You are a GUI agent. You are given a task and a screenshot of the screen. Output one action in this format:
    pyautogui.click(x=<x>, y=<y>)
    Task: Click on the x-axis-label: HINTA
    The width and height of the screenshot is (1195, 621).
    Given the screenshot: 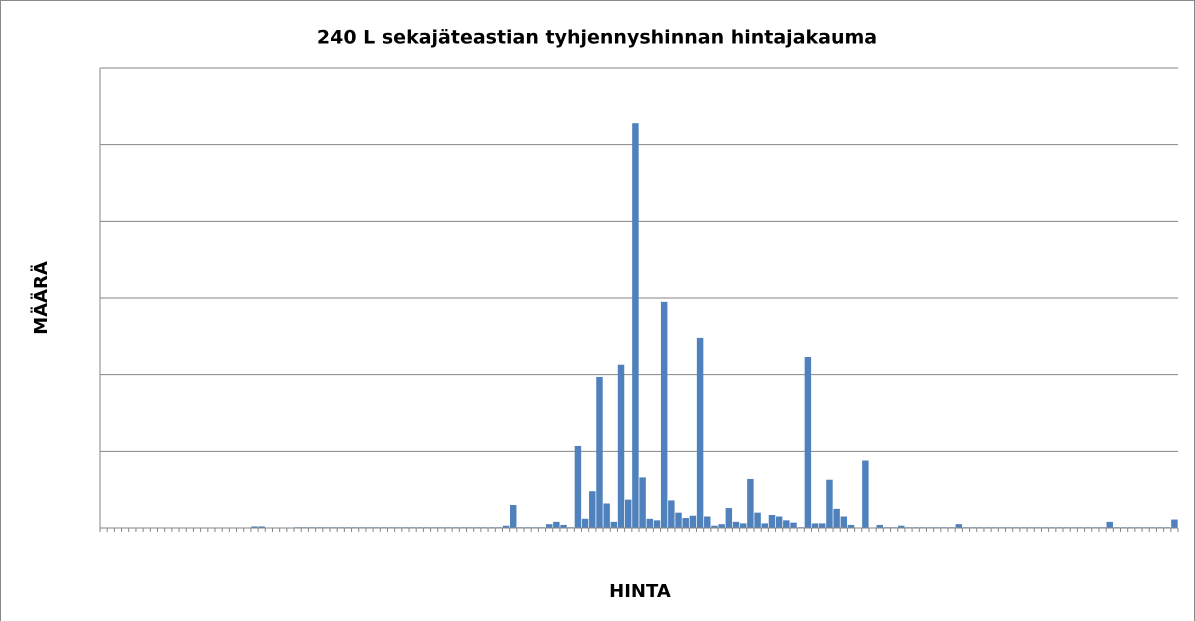 What is the action you would take?
    pyautogui.click(x=640, y=591)
    